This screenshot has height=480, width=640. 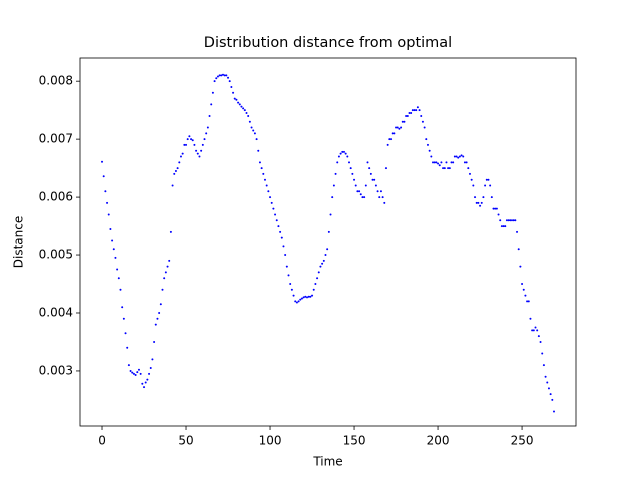 What do you see at coordinates (185, 441) in the screenshot?
I see `x-tick-label: 50` at bounding box center [185, 441].